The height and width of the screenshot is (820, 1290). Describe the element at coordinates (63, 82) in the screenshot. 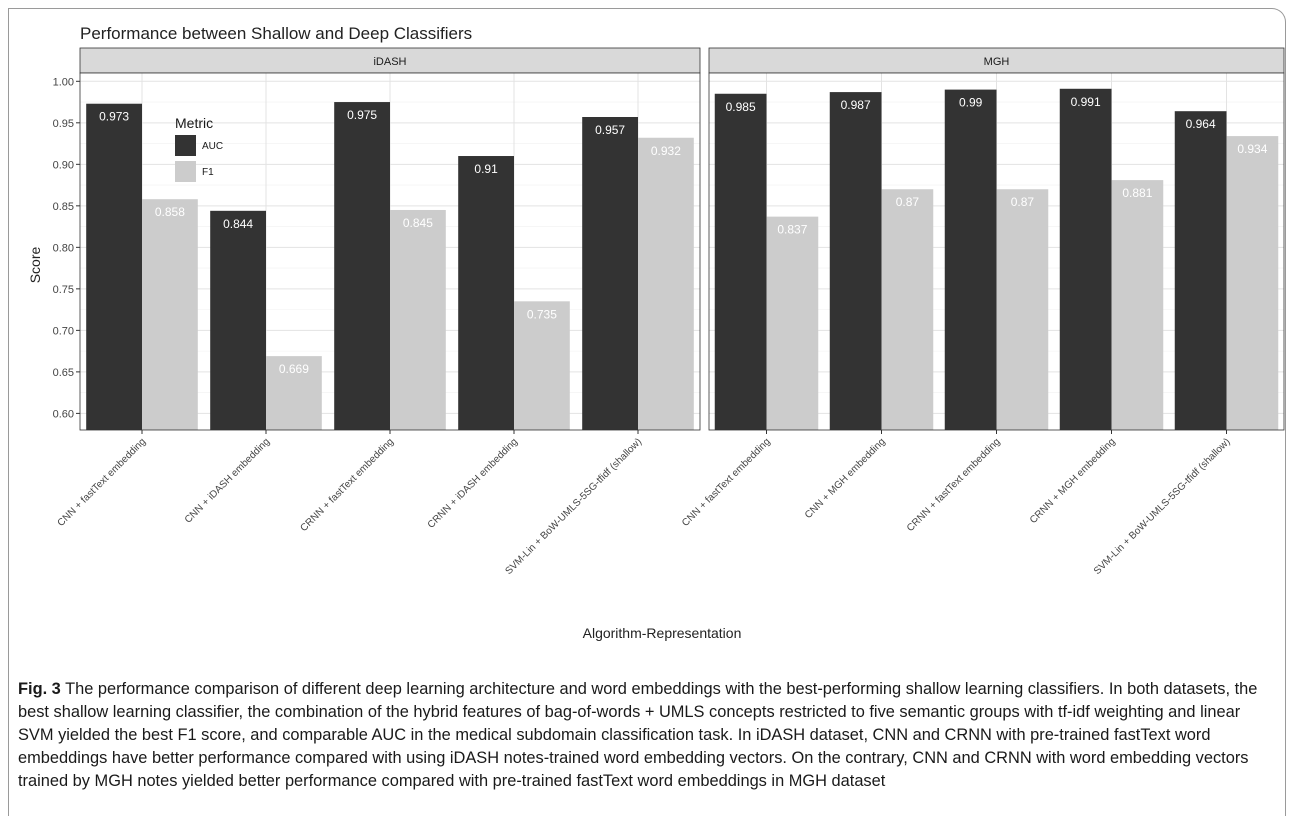

I see `y-tick-label: 1.00` at that location.